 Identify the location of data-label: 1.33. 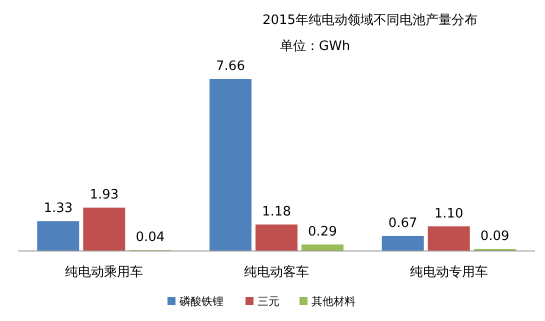
(58, 208).